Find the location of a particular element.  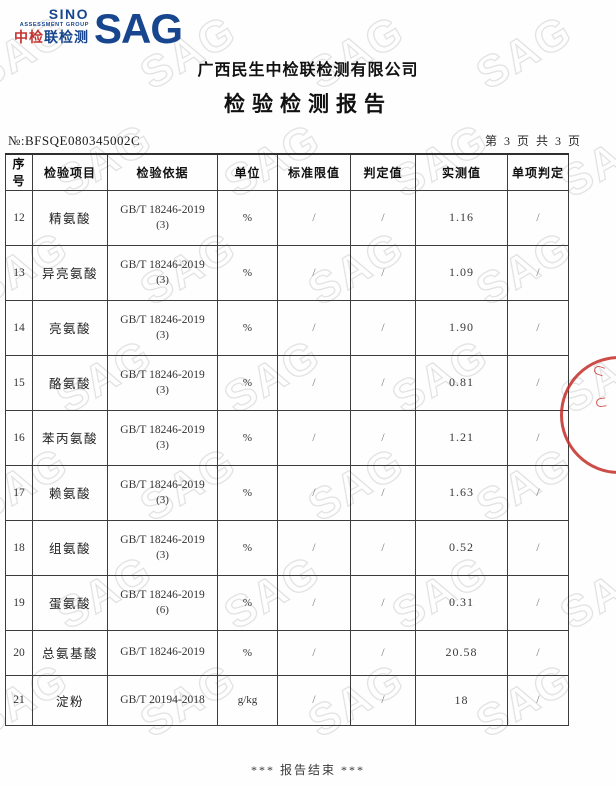

page-indicator: 第 3 页 共 3 页 is located at coordinates (533, 141).